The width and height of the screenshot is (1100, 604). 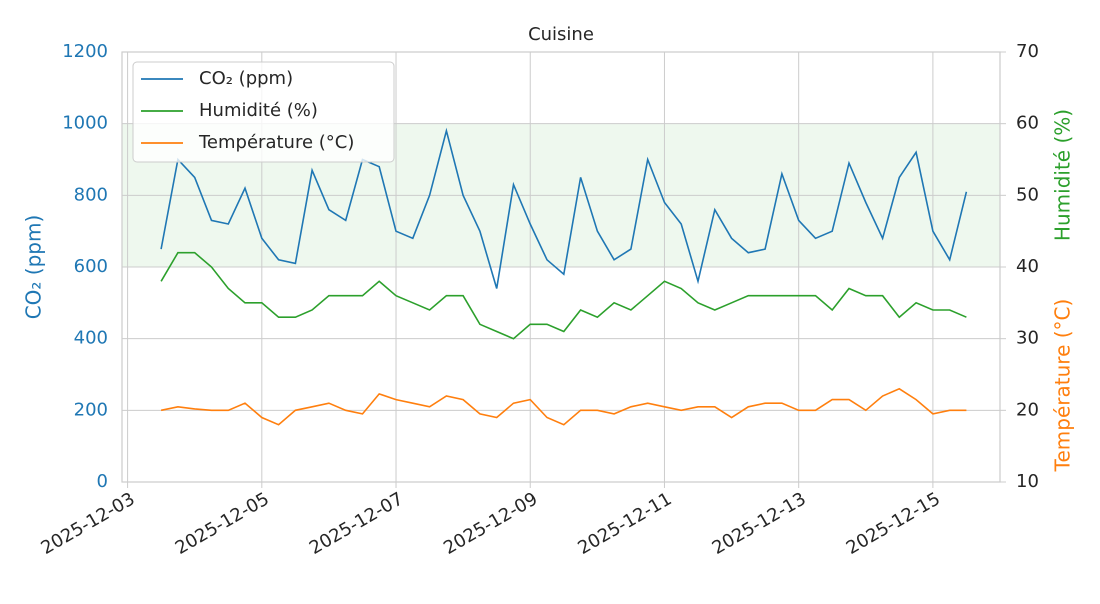 What do you see at coordinates (1027, 123) in the screenshot?
I see `y2-tick-label: 60` at bounding box center [1027, 123].